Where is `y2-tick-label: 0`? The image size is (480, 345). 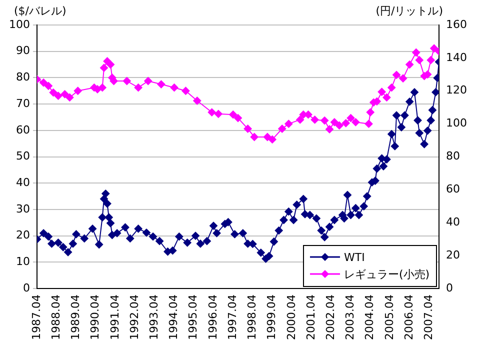 y2-tick-label: 0 is located at coordinates (450, 287).